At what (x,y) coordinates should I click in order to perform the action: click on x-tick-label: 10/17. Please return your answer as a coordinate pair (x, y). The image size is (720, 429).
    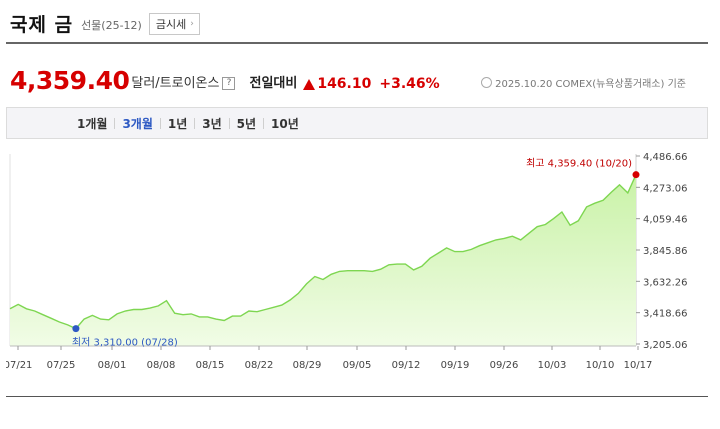
    Looking at the image, I should click on (638, 365).